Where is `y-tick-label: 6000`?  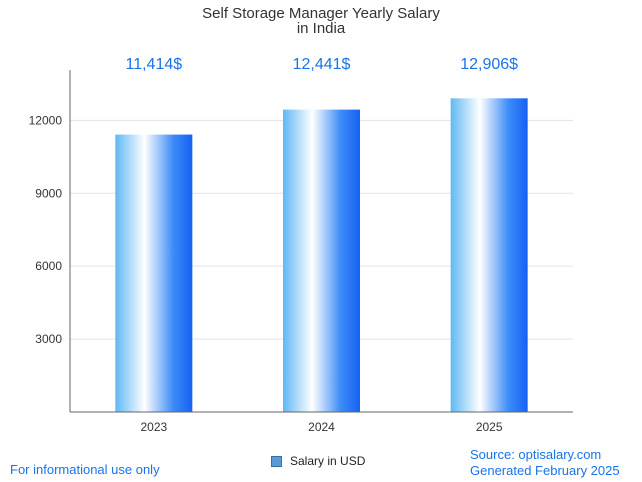
y-tick-label: 6000 is located at coordinates (48, 266).